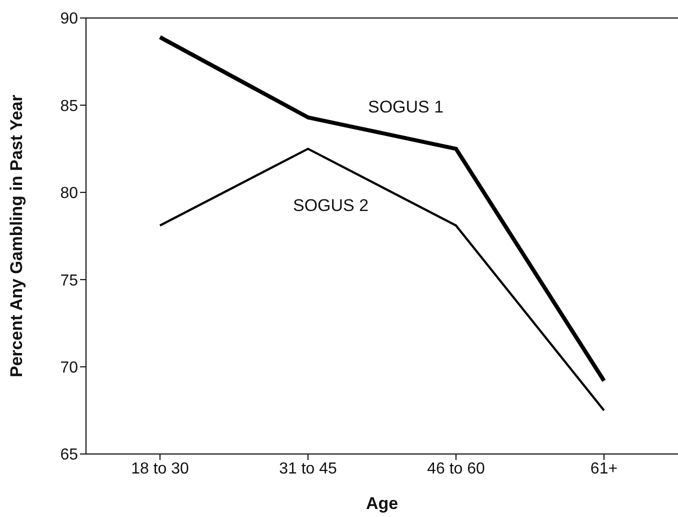 The height and width of the screenshot is (517, 678). What do you see at coordinates (160, 469) in the screenshot?
I see `x-tick-label: 18 to 30` at bounding box center [160, 469].